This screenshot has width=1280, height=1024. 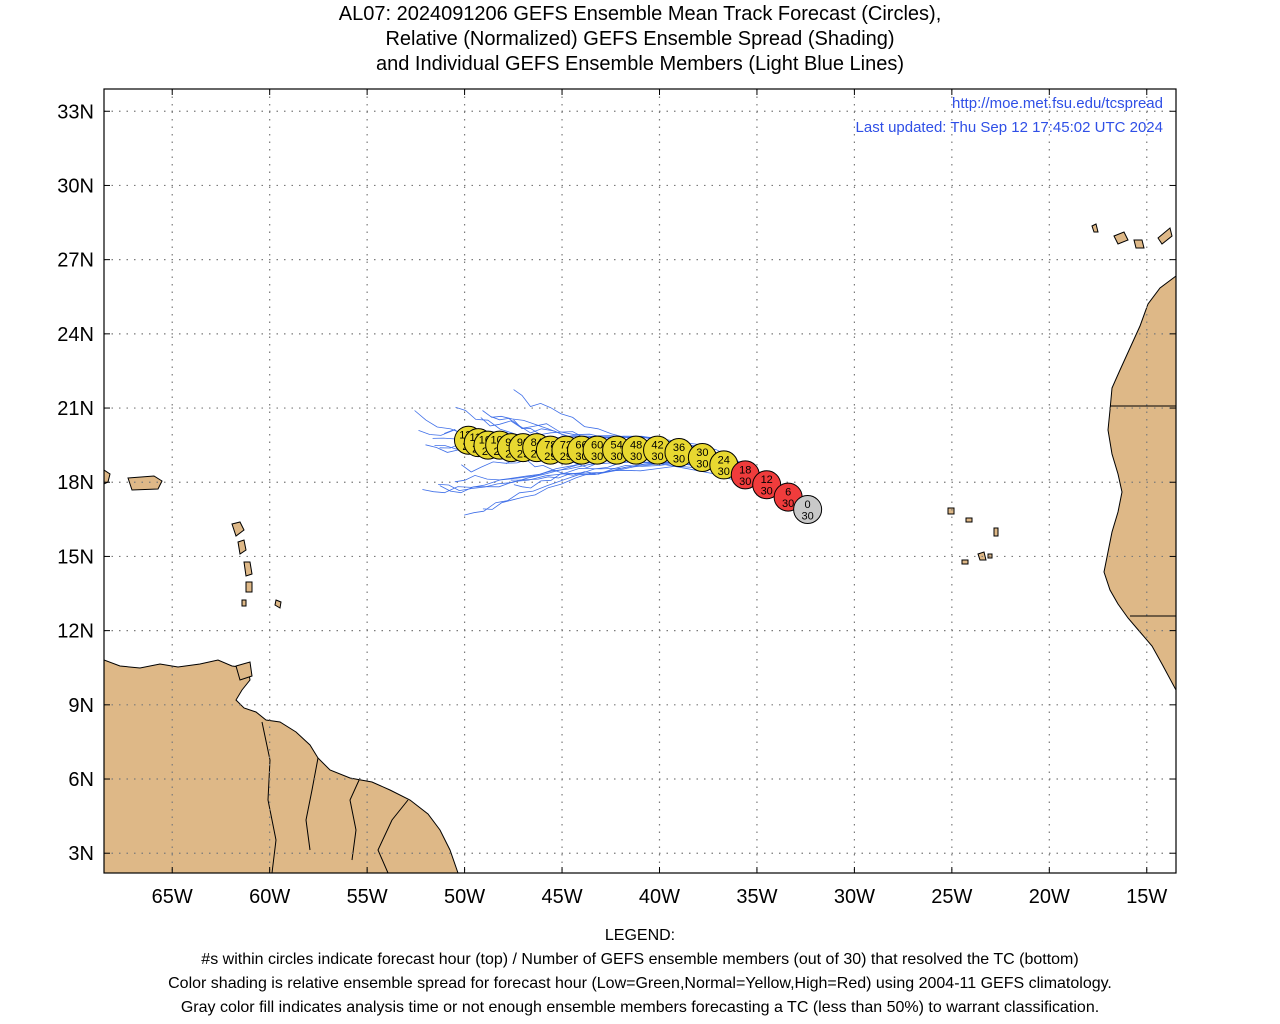 I want to click on lon-tick-label: 30W, so click(x=854, y=897).